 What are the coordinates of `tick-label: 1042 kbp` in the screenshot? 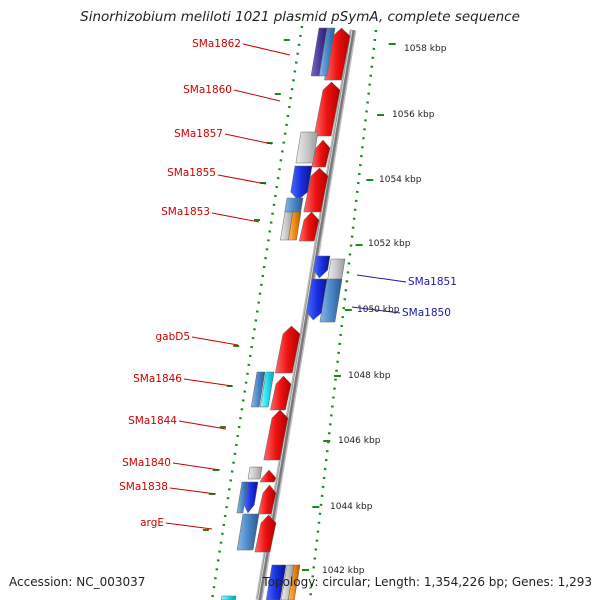 It's located at (343, 571).